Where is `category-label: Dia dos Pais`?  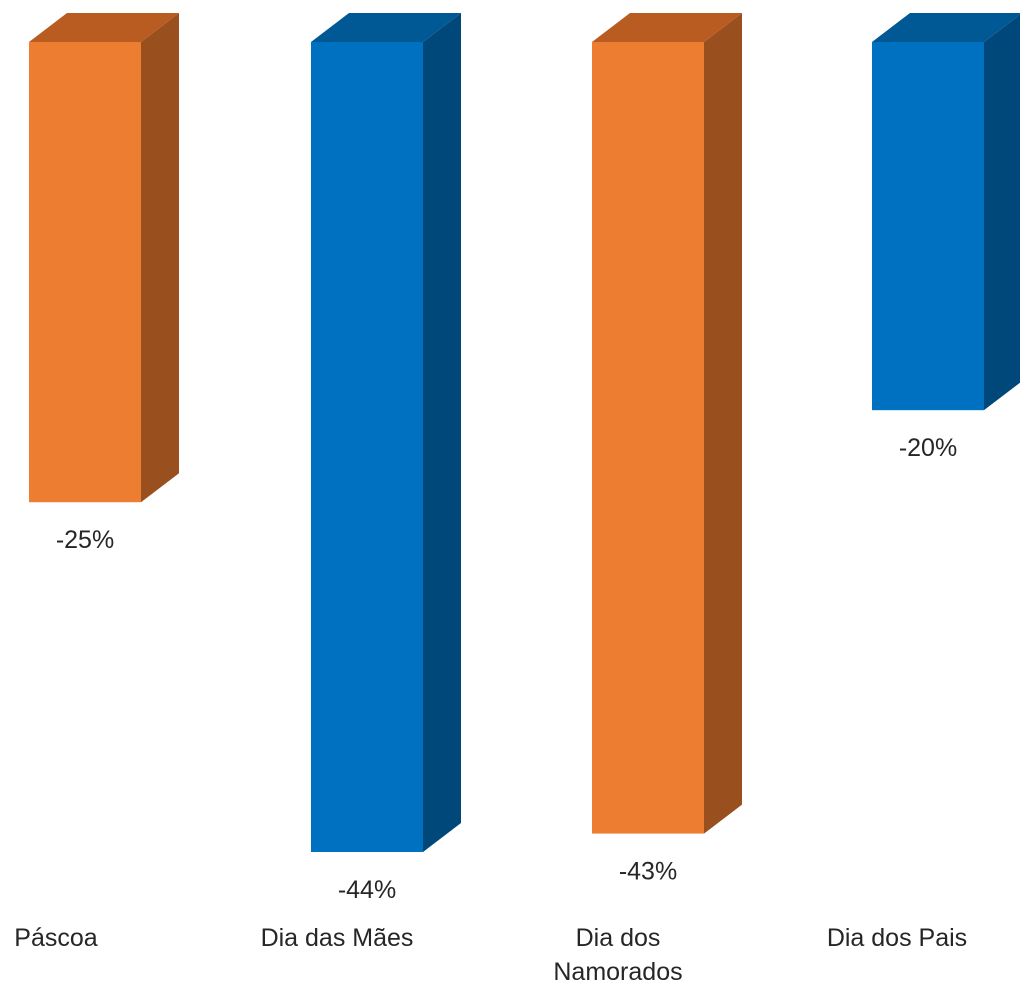
category-label: Dia dos Pais is located at coordinates (897, 938).